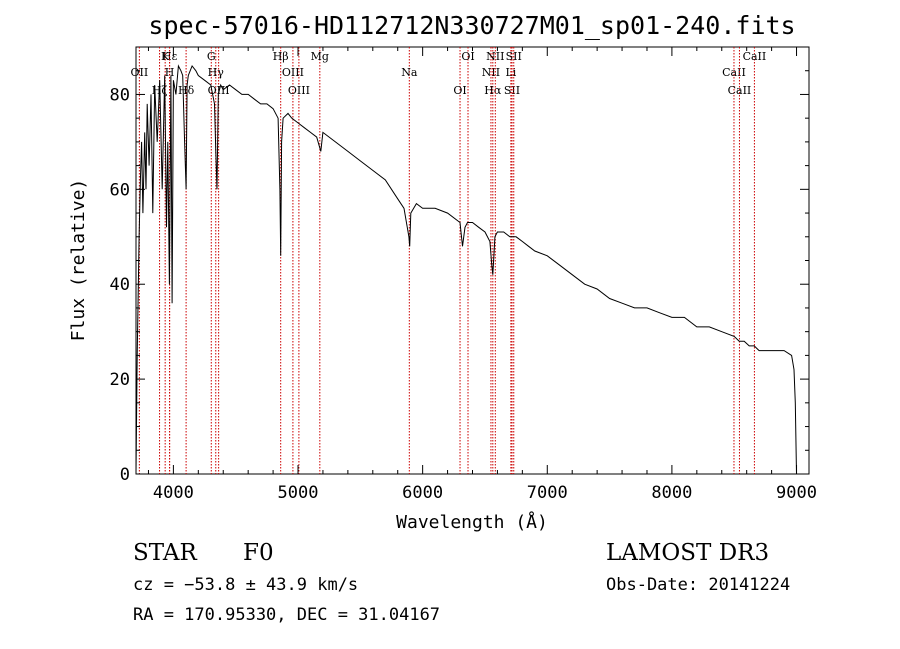 This screenshot has height=649, width=900. What do you see at coordinates (258, 553) in the screenshot?
I see `object-subclass: F0` at bounding box center [258, 553].